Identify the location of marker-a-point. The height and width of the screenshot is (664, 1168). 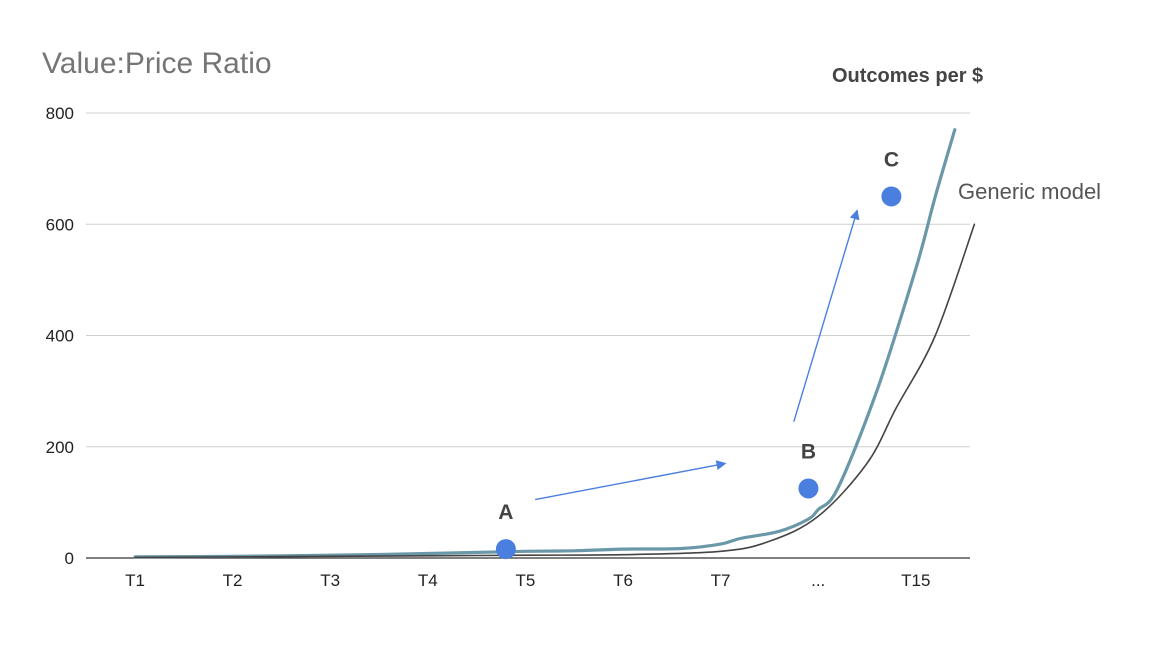
(505, 549).